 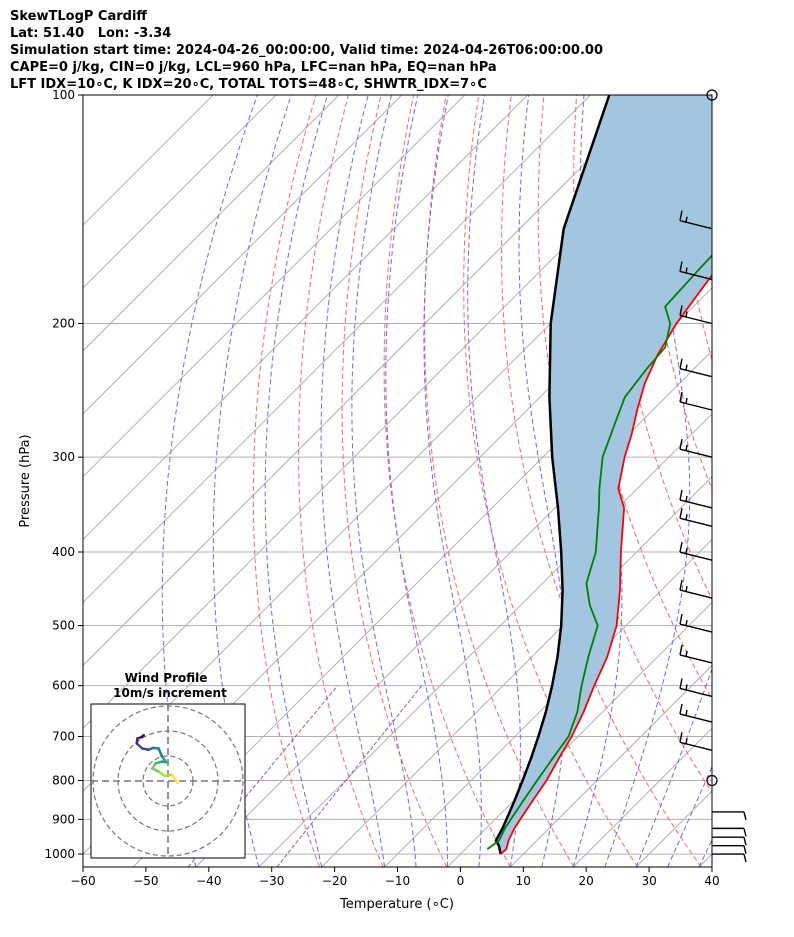 I want to click on y-tick-label: 400, so click(x=63, y=552).